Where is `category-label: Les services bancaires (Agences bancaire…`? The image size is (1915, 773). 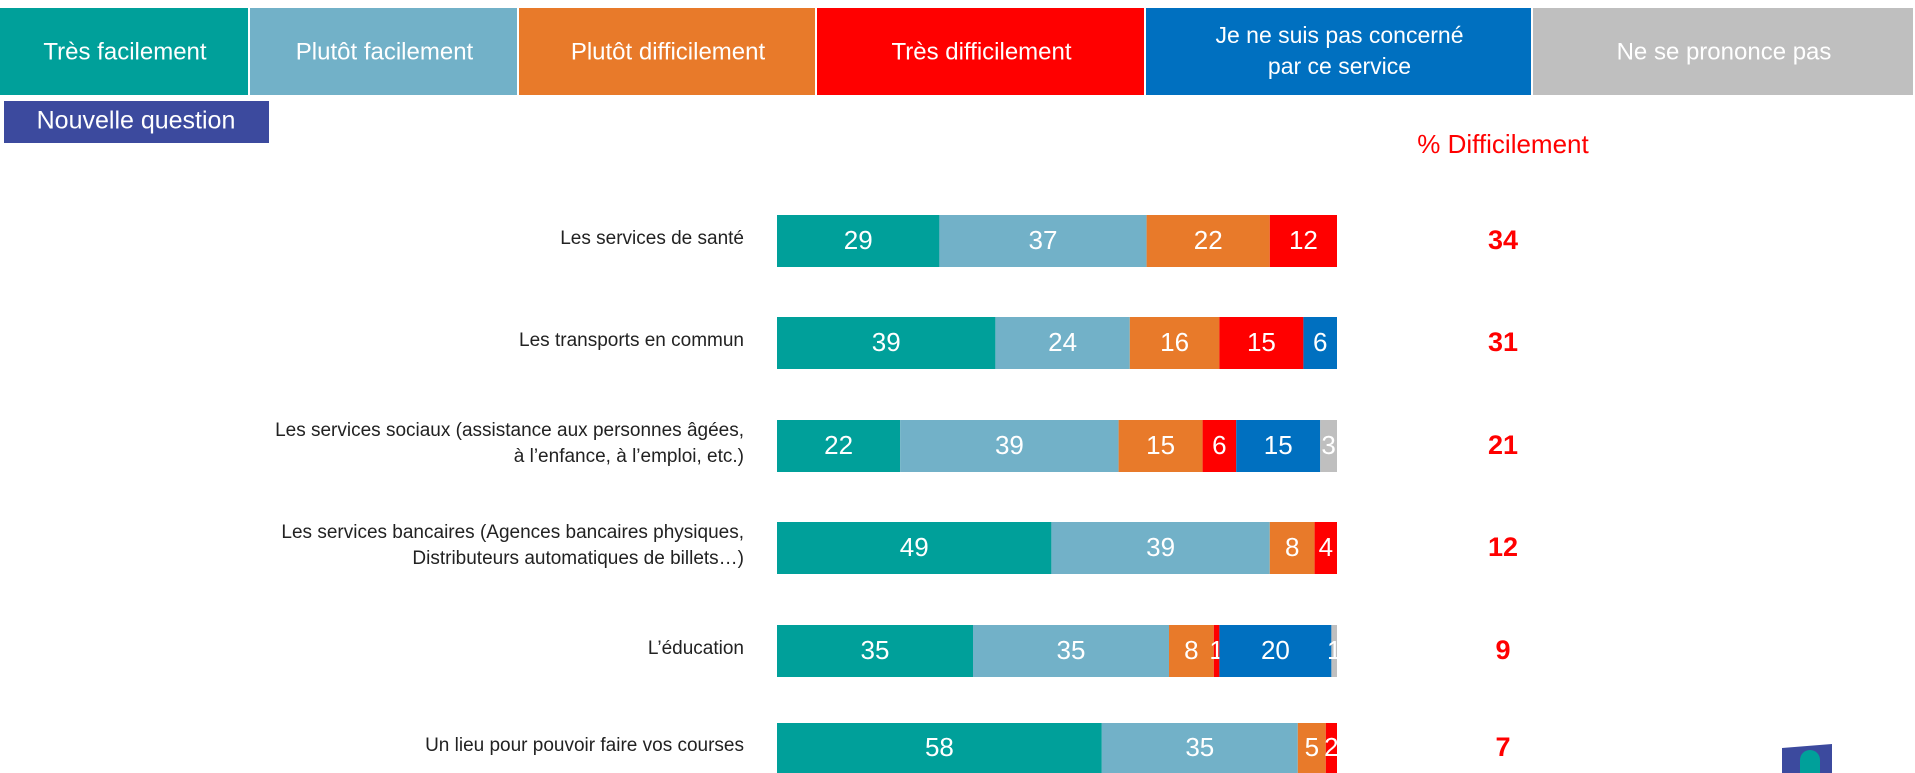
category-label: Les services bancaires (Agences bancaire… is located at coordinates (512, 532).